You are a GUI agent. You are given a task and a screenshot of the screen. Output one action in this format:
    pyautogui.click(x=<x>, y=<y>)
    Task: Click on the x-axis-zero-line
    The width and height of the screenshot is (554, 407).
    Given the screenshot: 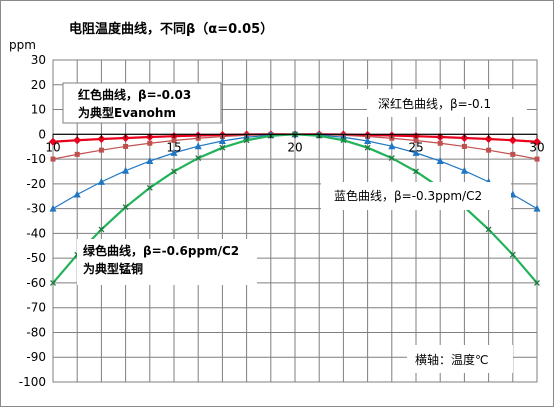 What is the action you would take?
    pyautogui.click(x=295, y=136)
    